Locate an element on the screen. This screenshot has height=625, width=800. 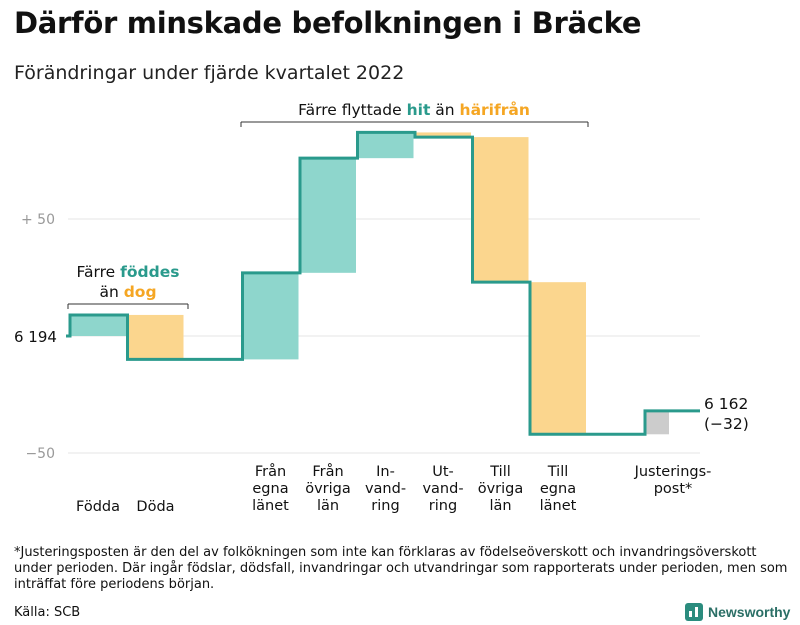
annotation-births-line2: än dog is located at coordinates (127, 292).